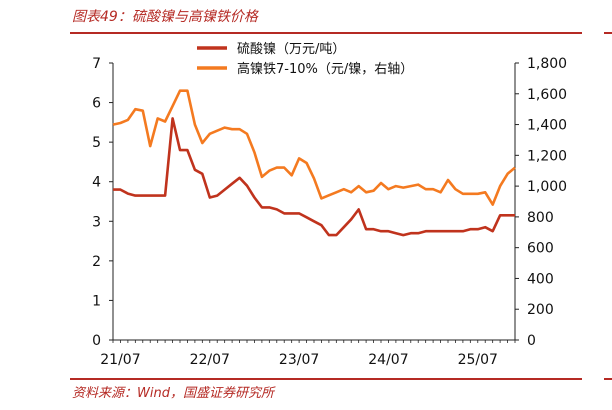  What do you see at coordinates (325, 69) in the screenshot?
I see `legend-label-2: 高镍铁7-10%（元/镍，右轴）` at bounding box center [325, 69].